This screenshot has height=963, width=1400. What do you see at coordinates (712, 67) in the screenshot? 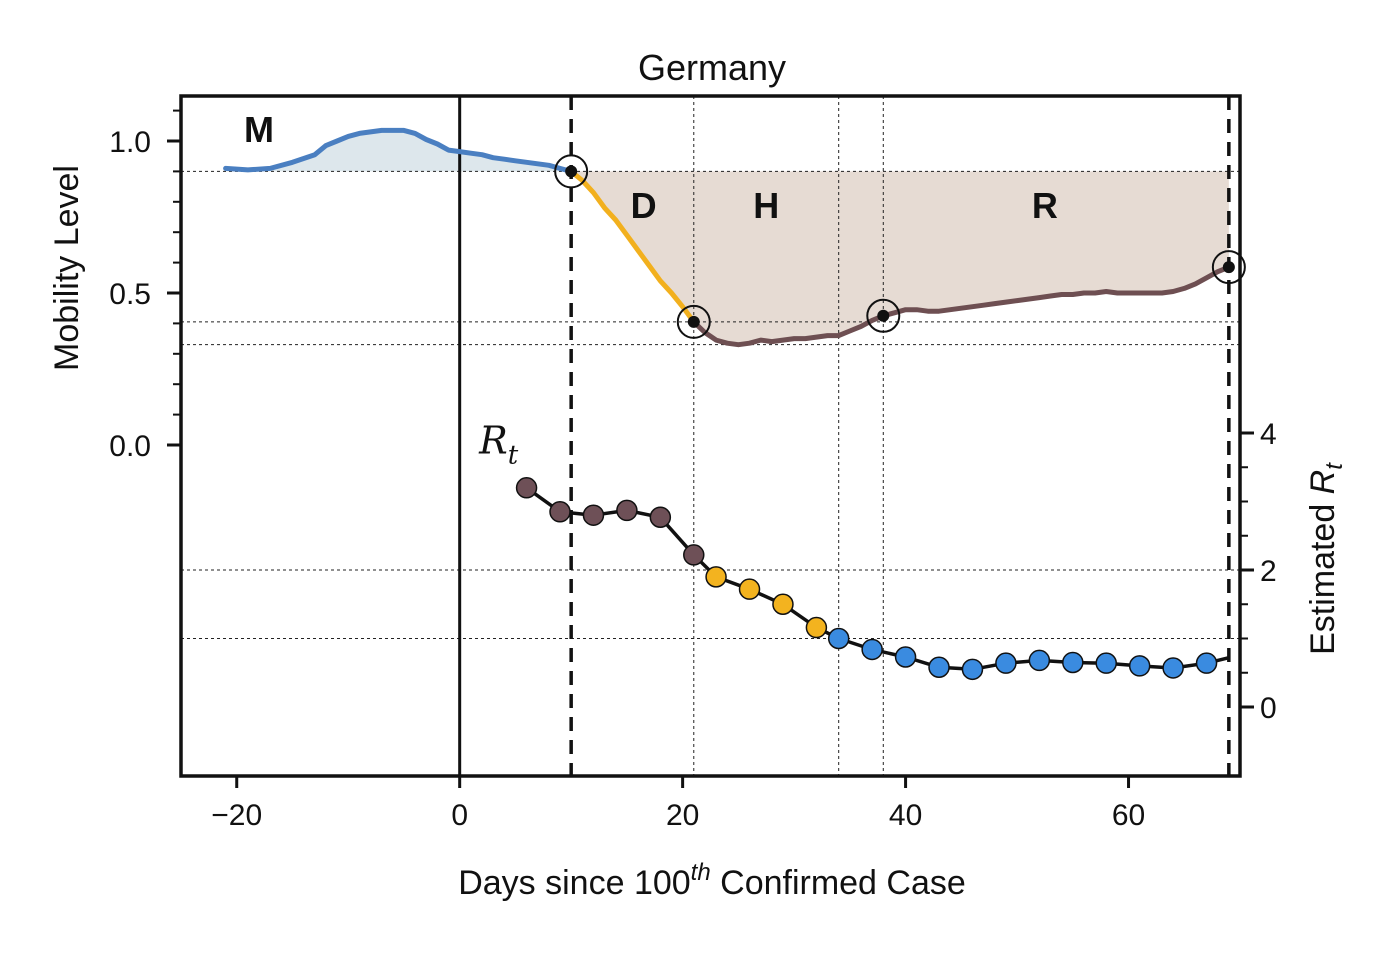
I see `chart-title: Germany` at bounding box center [712, 67].